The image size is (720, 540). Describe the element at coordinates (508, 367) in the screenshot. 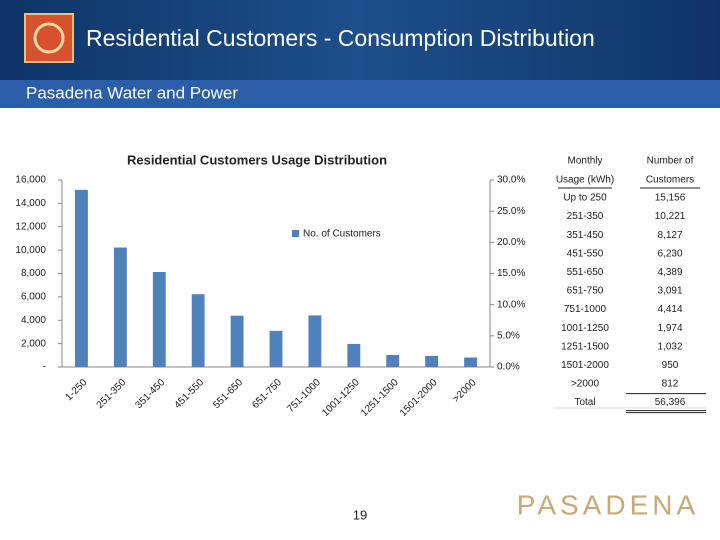

I see `y2-tick-label: 0.0%` at that location.